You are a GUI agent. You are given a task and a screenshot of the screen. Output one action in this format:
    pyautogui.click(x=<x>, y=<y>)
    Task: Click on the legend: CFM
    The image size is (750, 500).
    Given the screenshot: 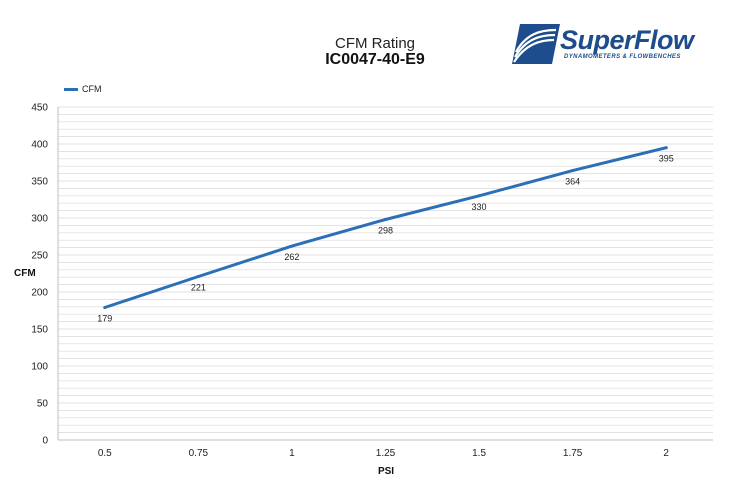 What is the action you would take?
    pyautogui.click(x=83, y=89)
    